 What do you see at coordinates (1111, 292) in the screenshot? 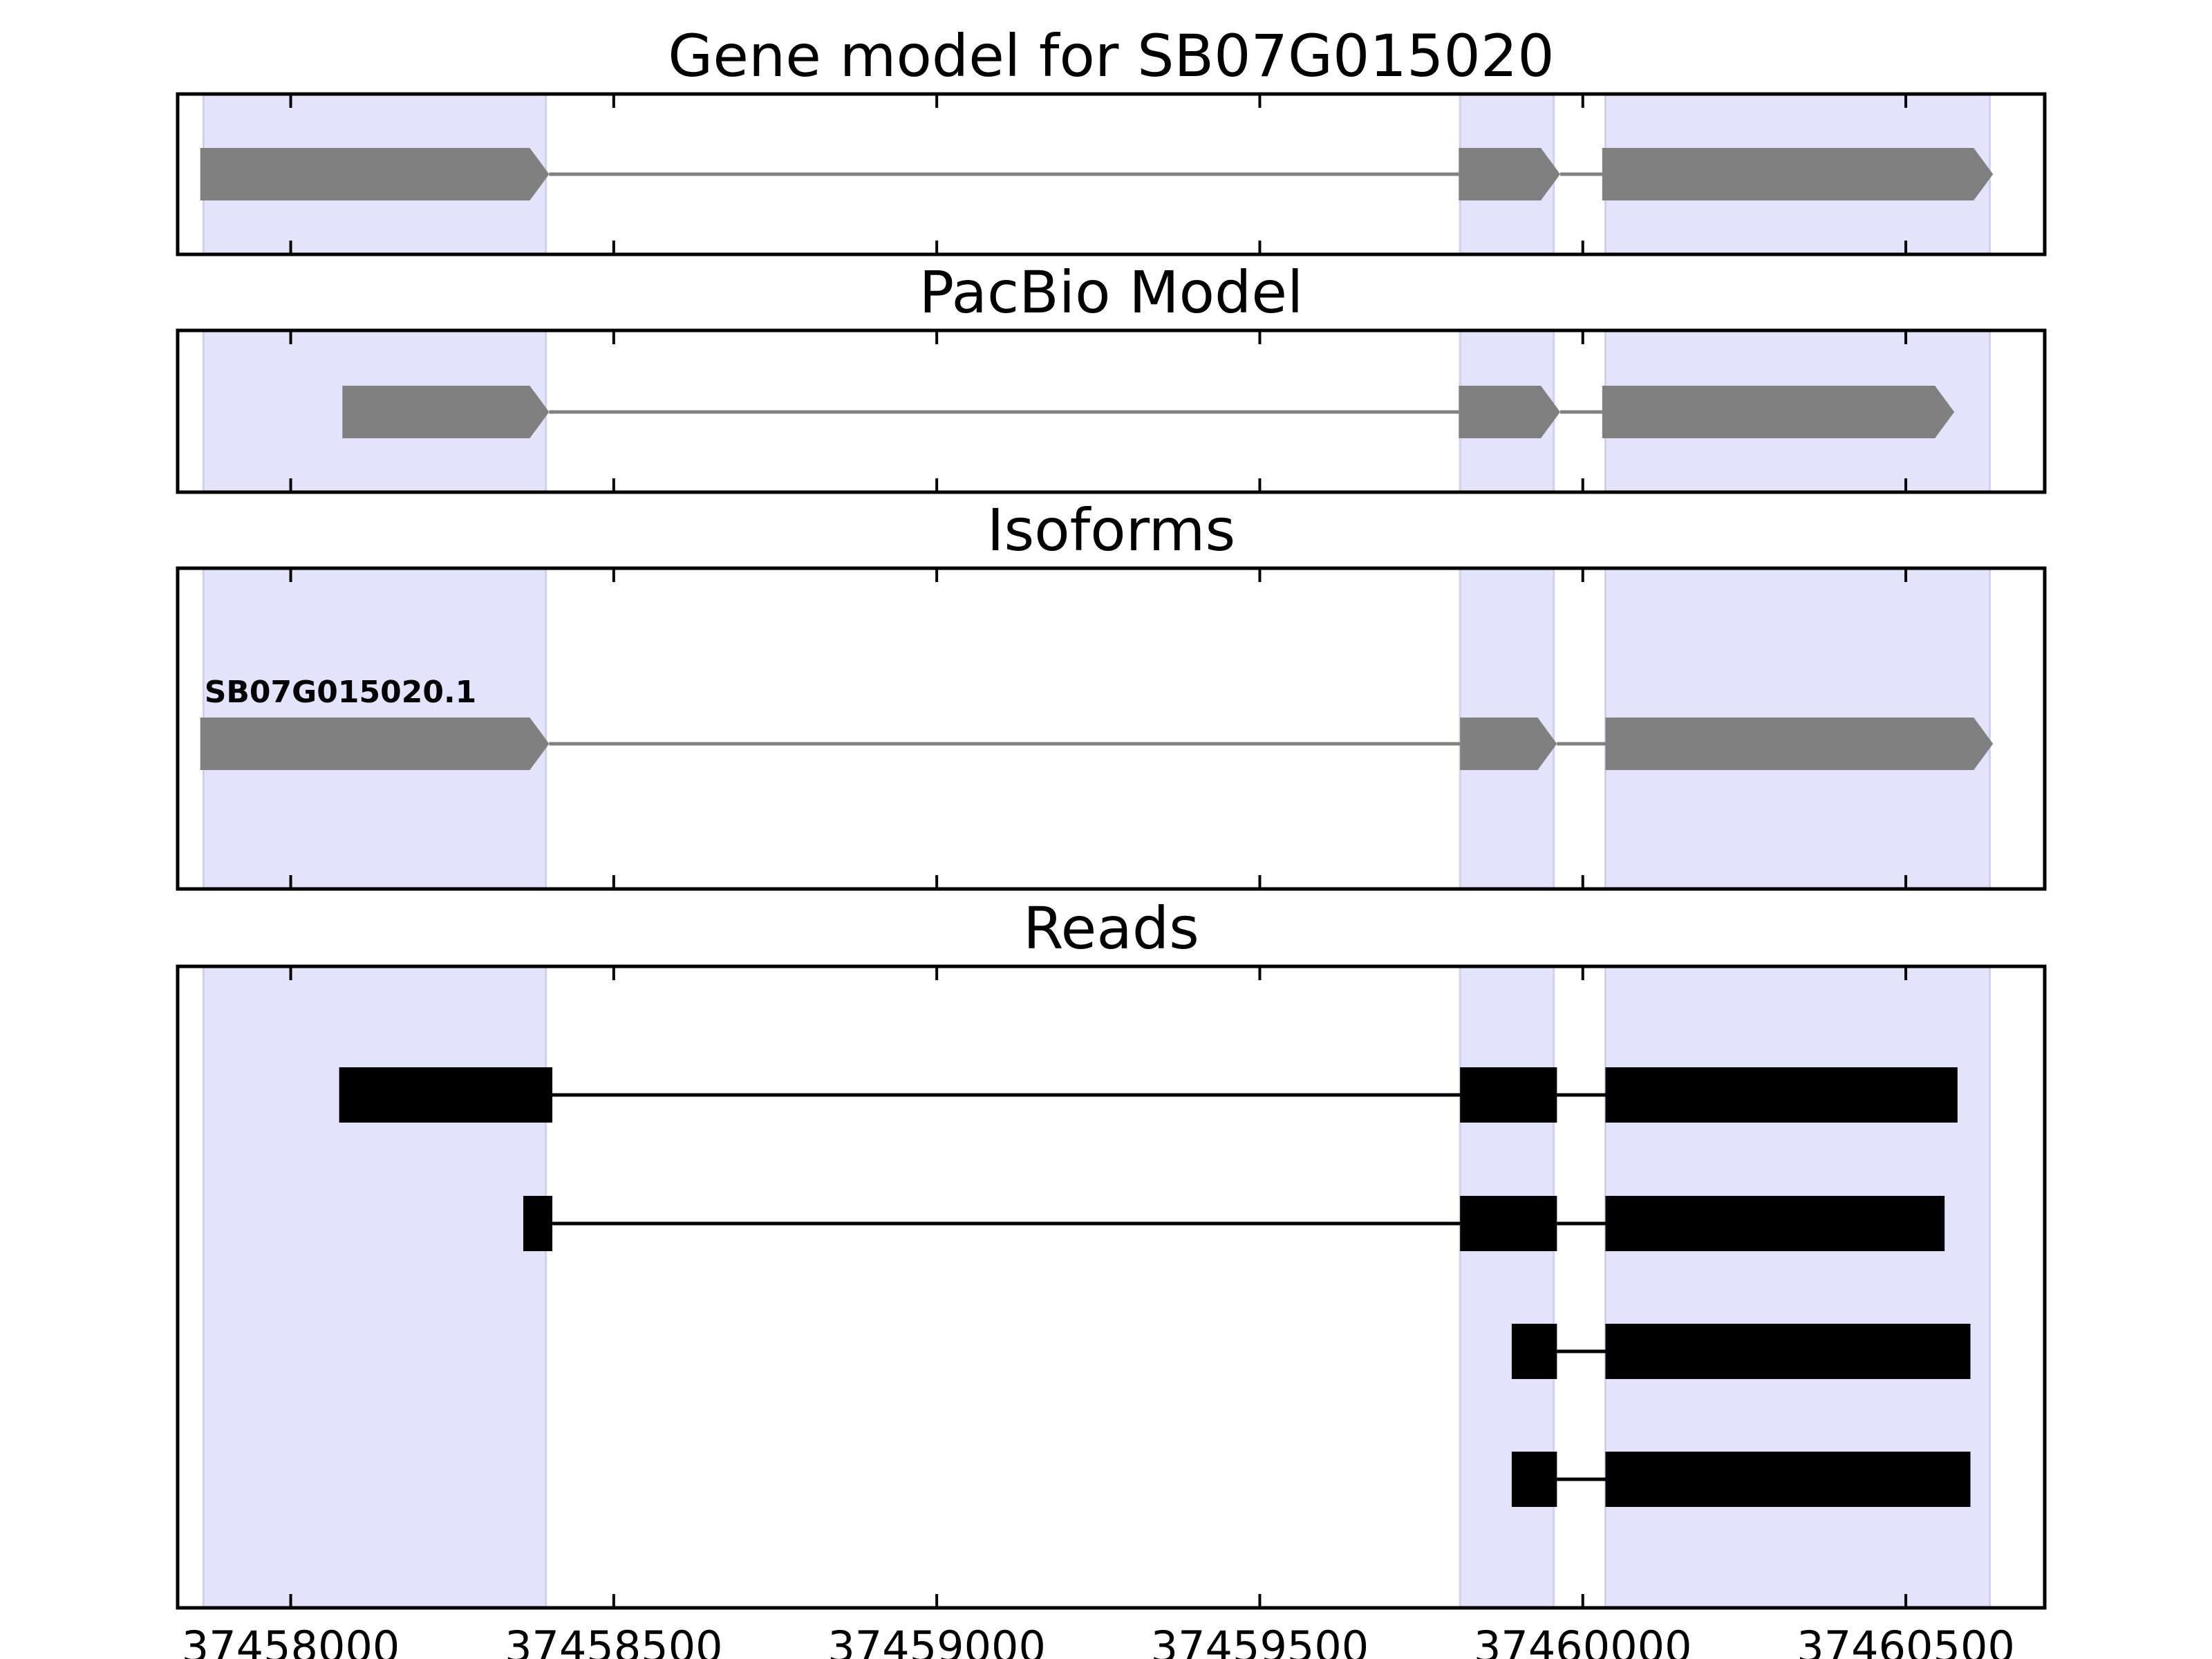
I see `panel-title: PacBio Model` at bounding box center [1111, 292].